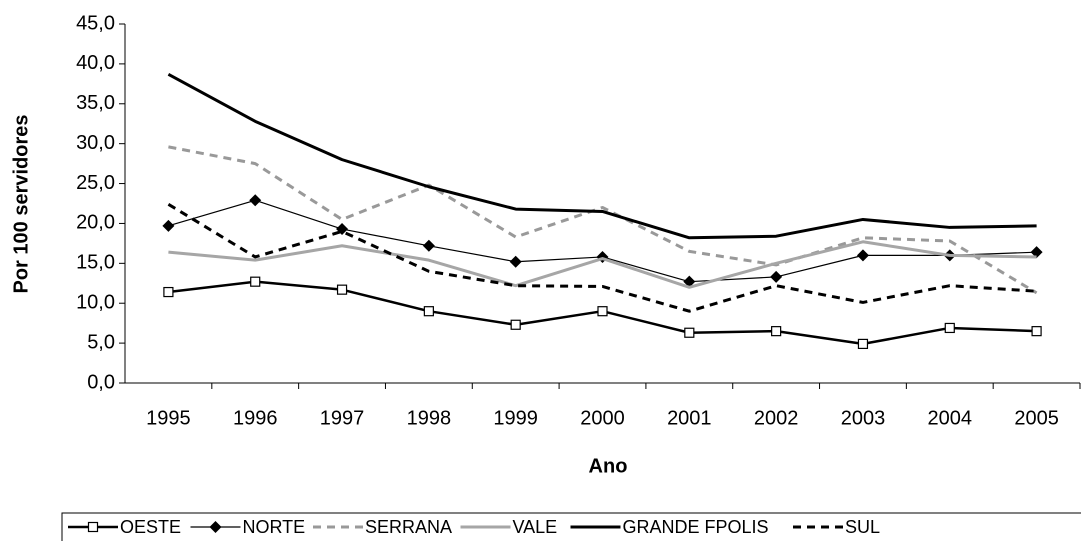 The height and width of the screenshot is (541, 1081). What do you see at coordinates (95, 23) in the screenshot?
I see `y-tick-label: 45,0` at bounding box center [95, 23].